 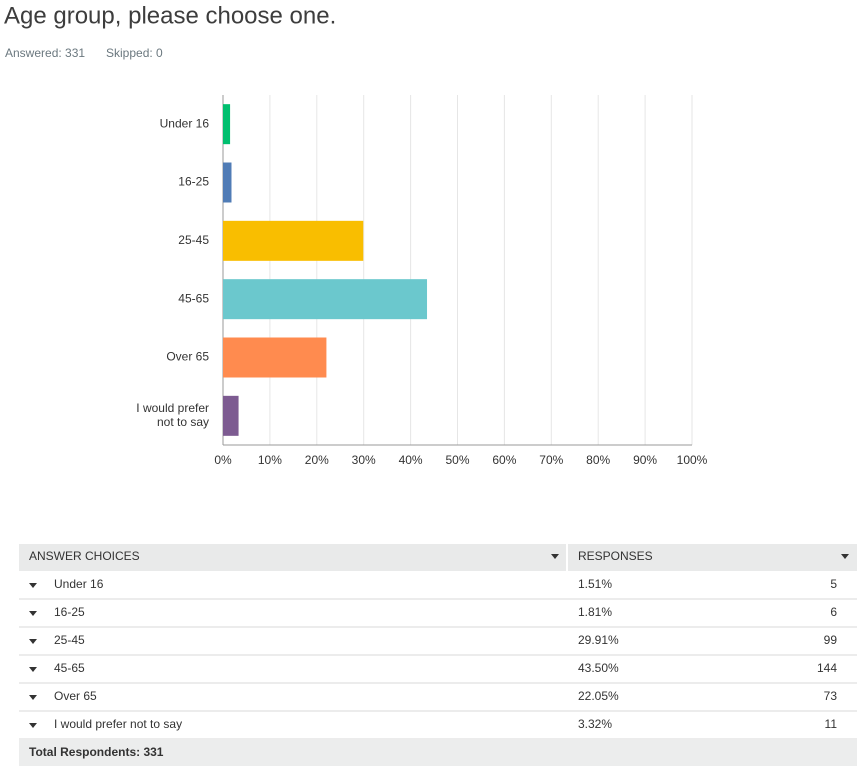 I want to click on response-percent: 1.51%, so click(x=595, y=584).